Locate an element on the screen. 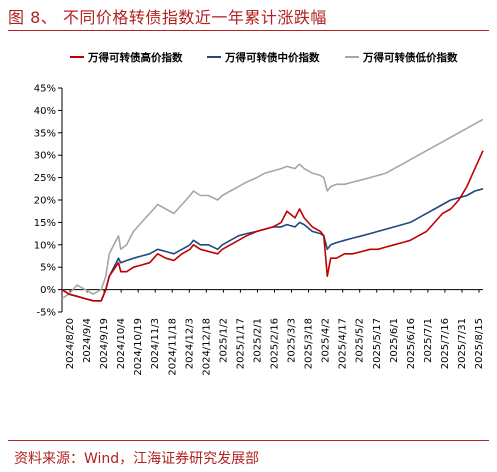 The width and height of the screenshot is (497, 472). figure-title: 图 8、 不同价格转债指数近一年累计涨跌幅 is located at coordinates (167, 17).